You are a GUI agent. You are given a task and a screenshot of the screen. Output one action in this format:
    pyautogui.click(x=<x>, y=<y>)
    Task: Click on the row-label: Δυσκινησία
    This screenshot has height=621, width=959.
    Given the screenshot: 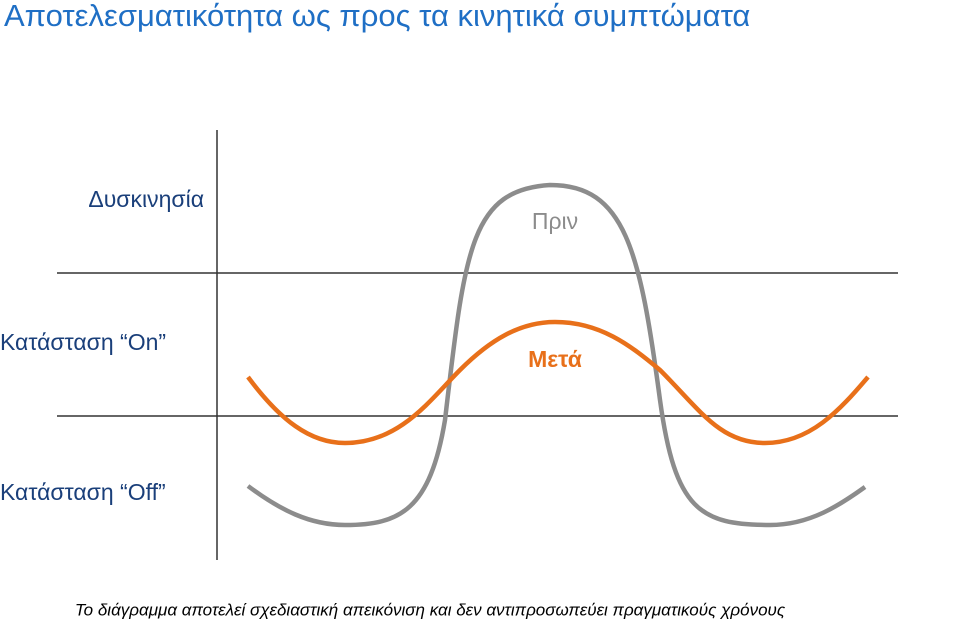 What is the action you would take?
    pyautogui.click(x=146, y=199)
    